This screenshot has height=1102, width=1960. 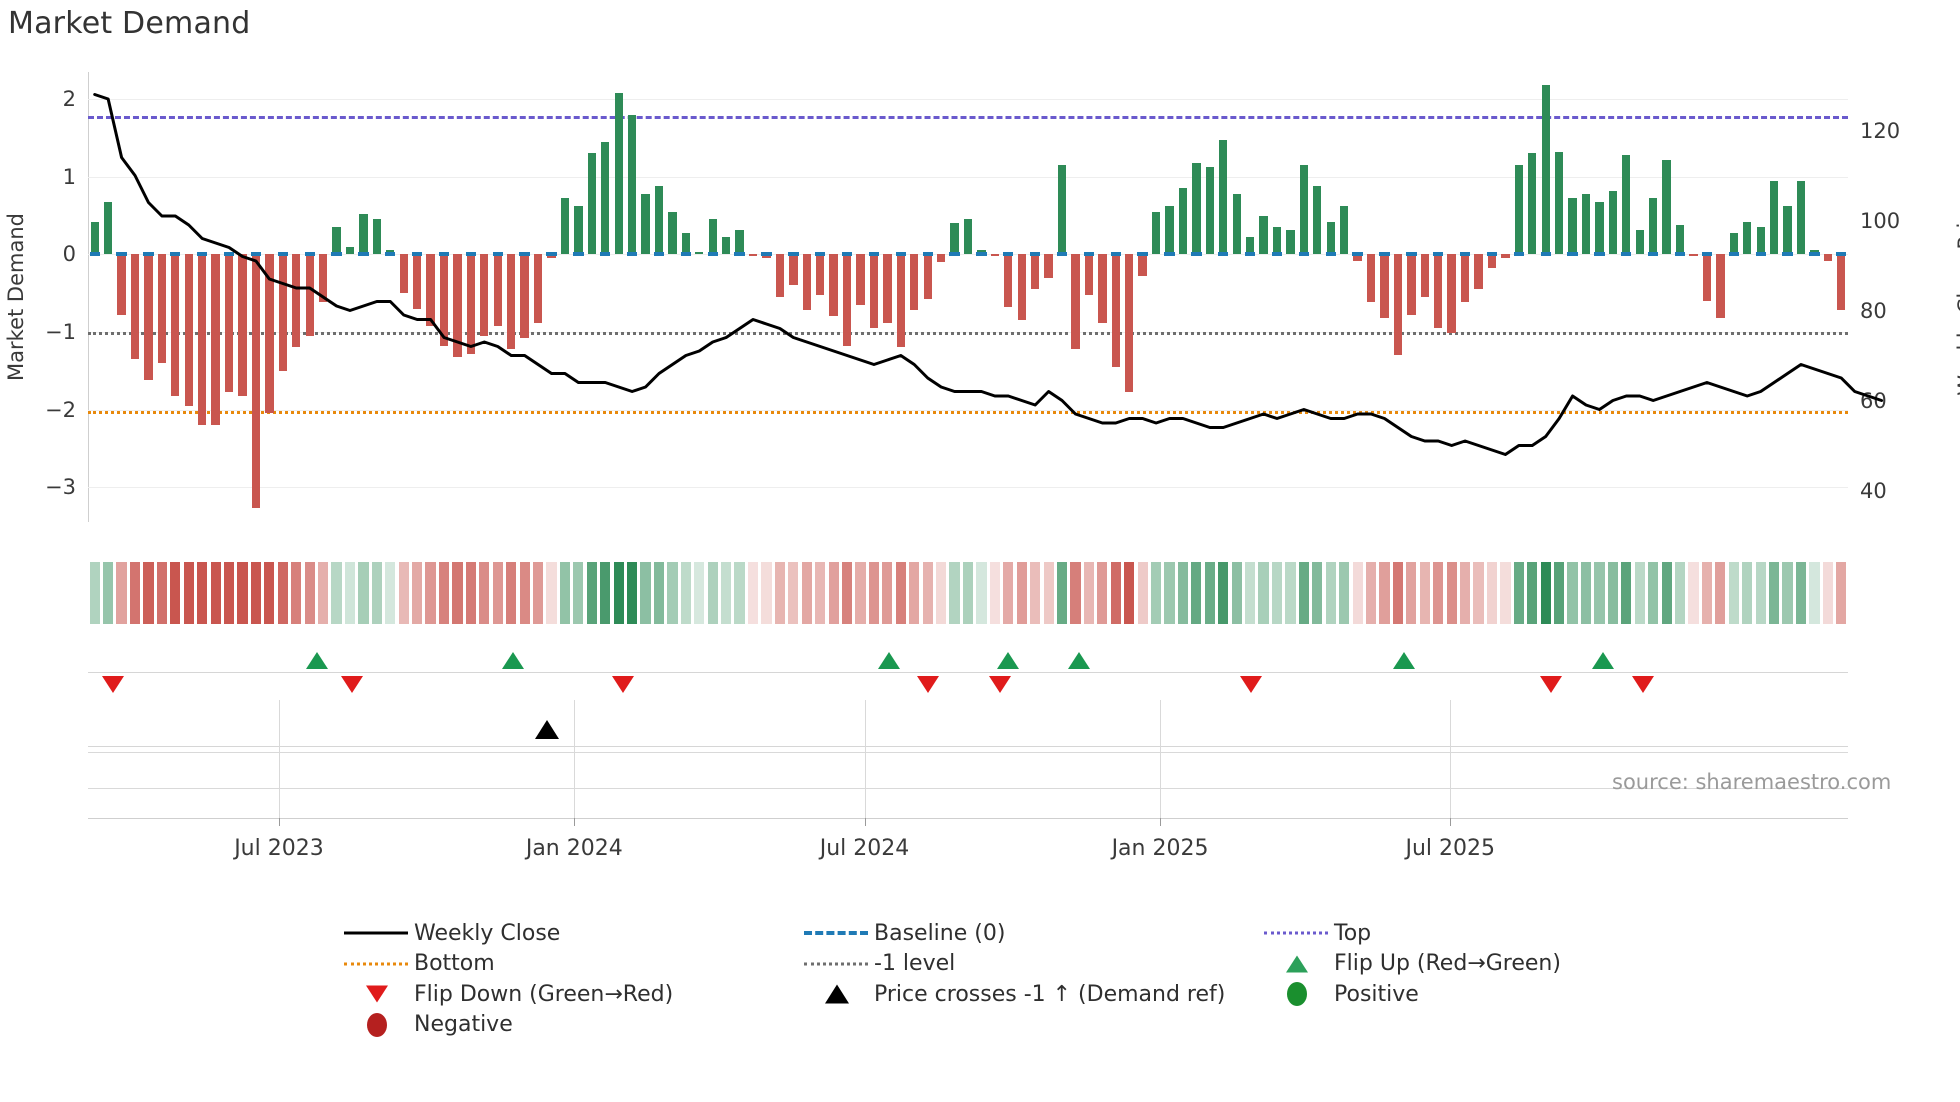 I want to click on x-tick-label: Jan 2025, so click(x=1160, y=848).